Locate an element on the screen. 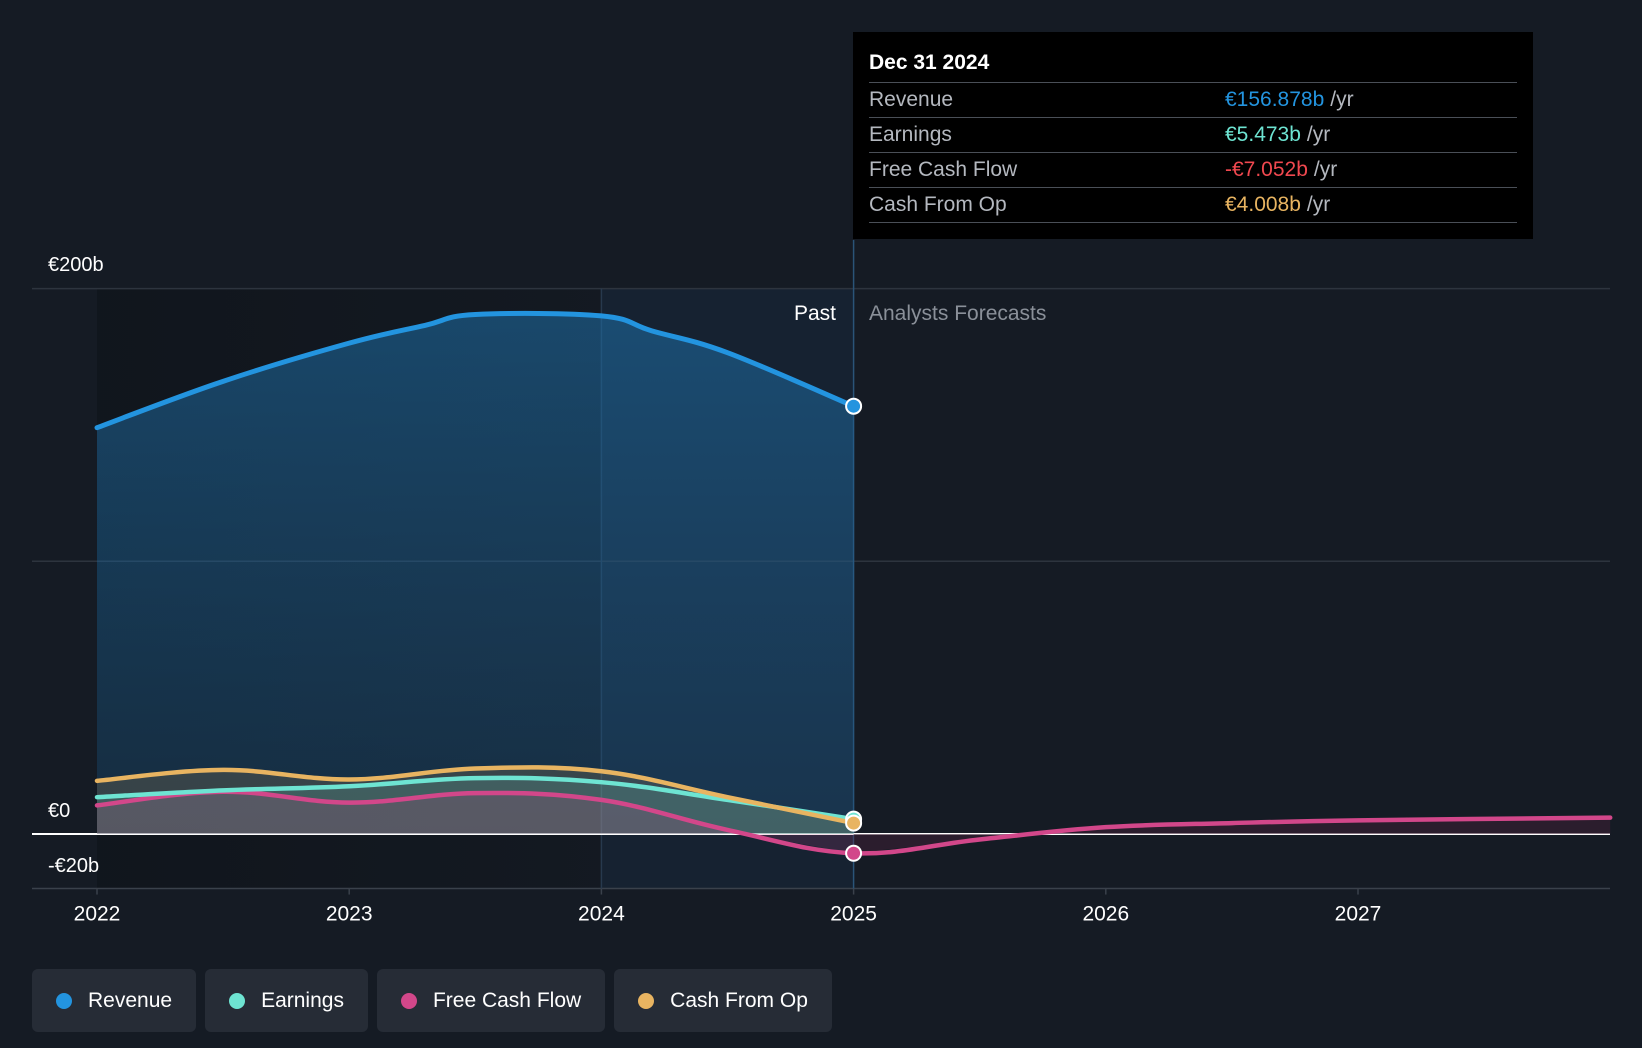 Image resolution: width=1642 pixels, height=1048 pixels. legend-label: Earnings is located at coordinates (302, 1000).